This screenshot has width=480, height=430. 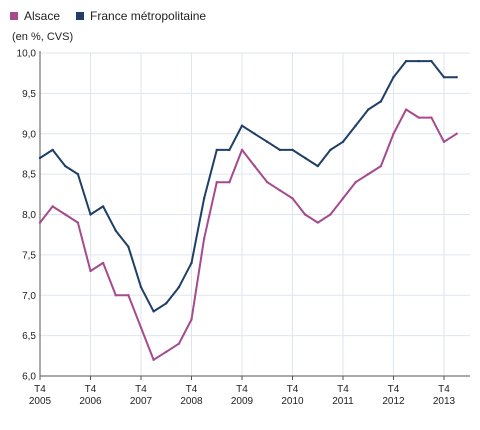 I want to click on y-tick-label: 7,0, so click(x=29, y=296).